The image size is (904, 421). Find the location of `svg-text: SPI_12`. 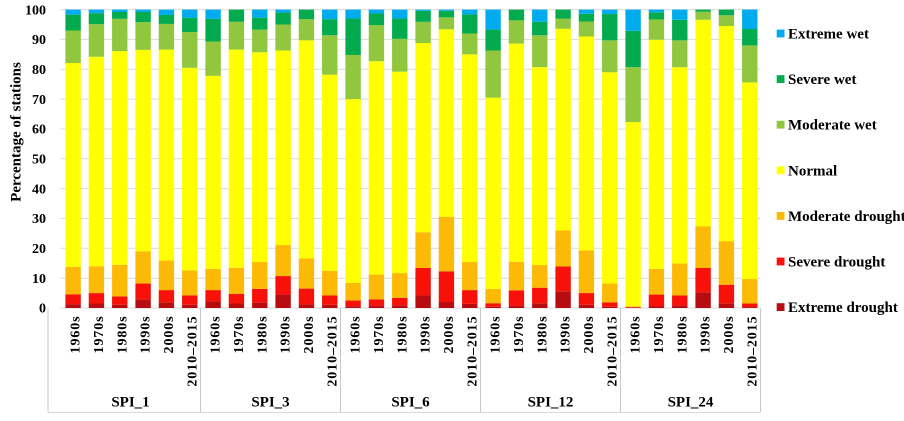

svg-text: SPI_12 is located at coordinates (551, 403).